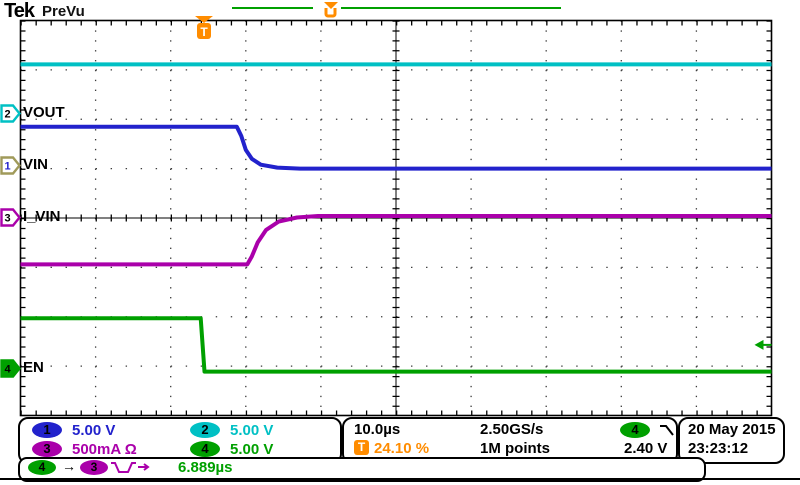  Describe the element at coordinates (635, 430) in the screenshot. I see `trigger-source-badge: 4` at that location.